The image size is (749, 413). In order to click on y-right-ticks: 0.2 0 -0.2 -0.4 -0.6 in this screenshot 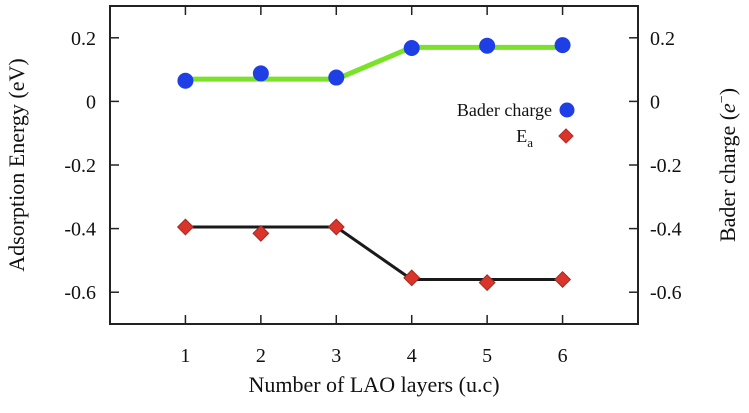, I will do `click(655, 166)`.